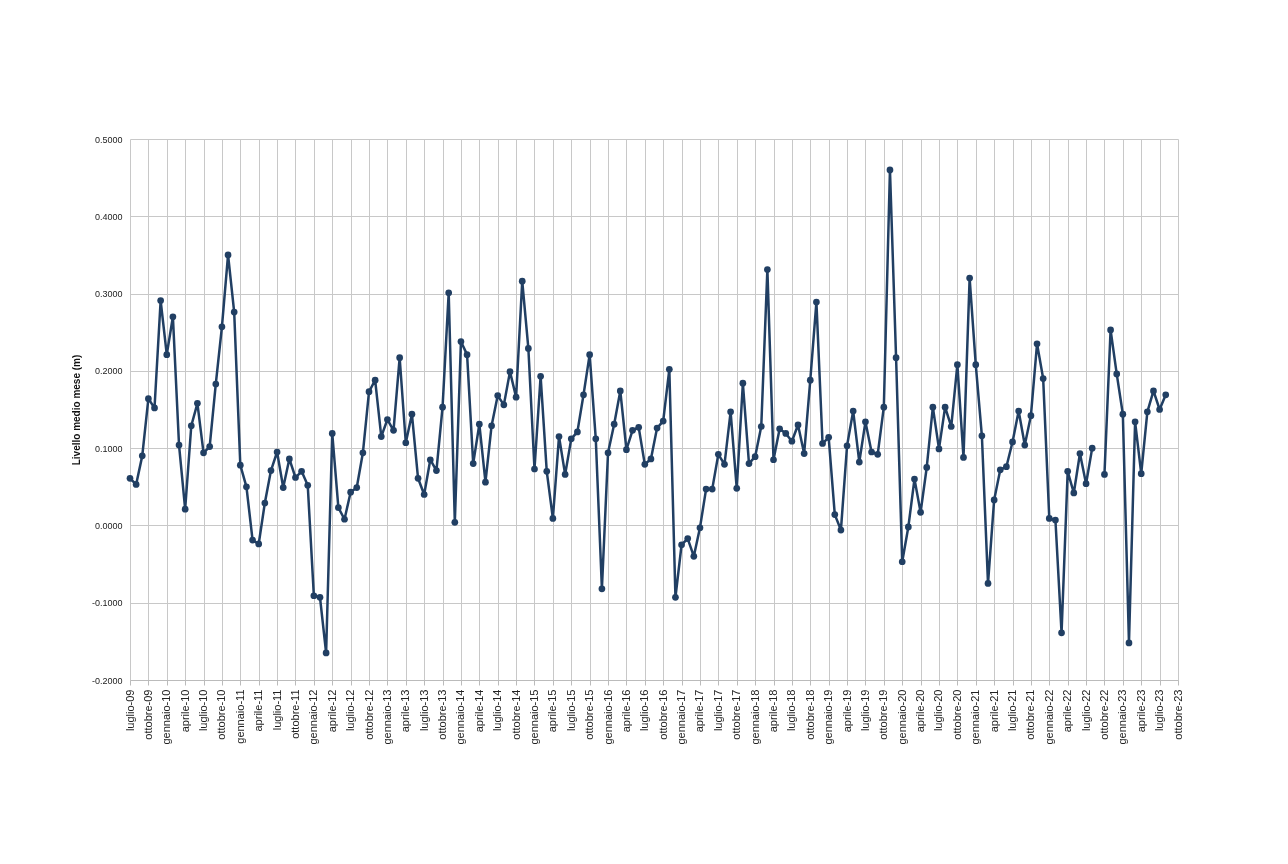  Describe the element at coordinates (1159, 710) in the screenshot. I see `x-tick-label: luglio-23` at that location.